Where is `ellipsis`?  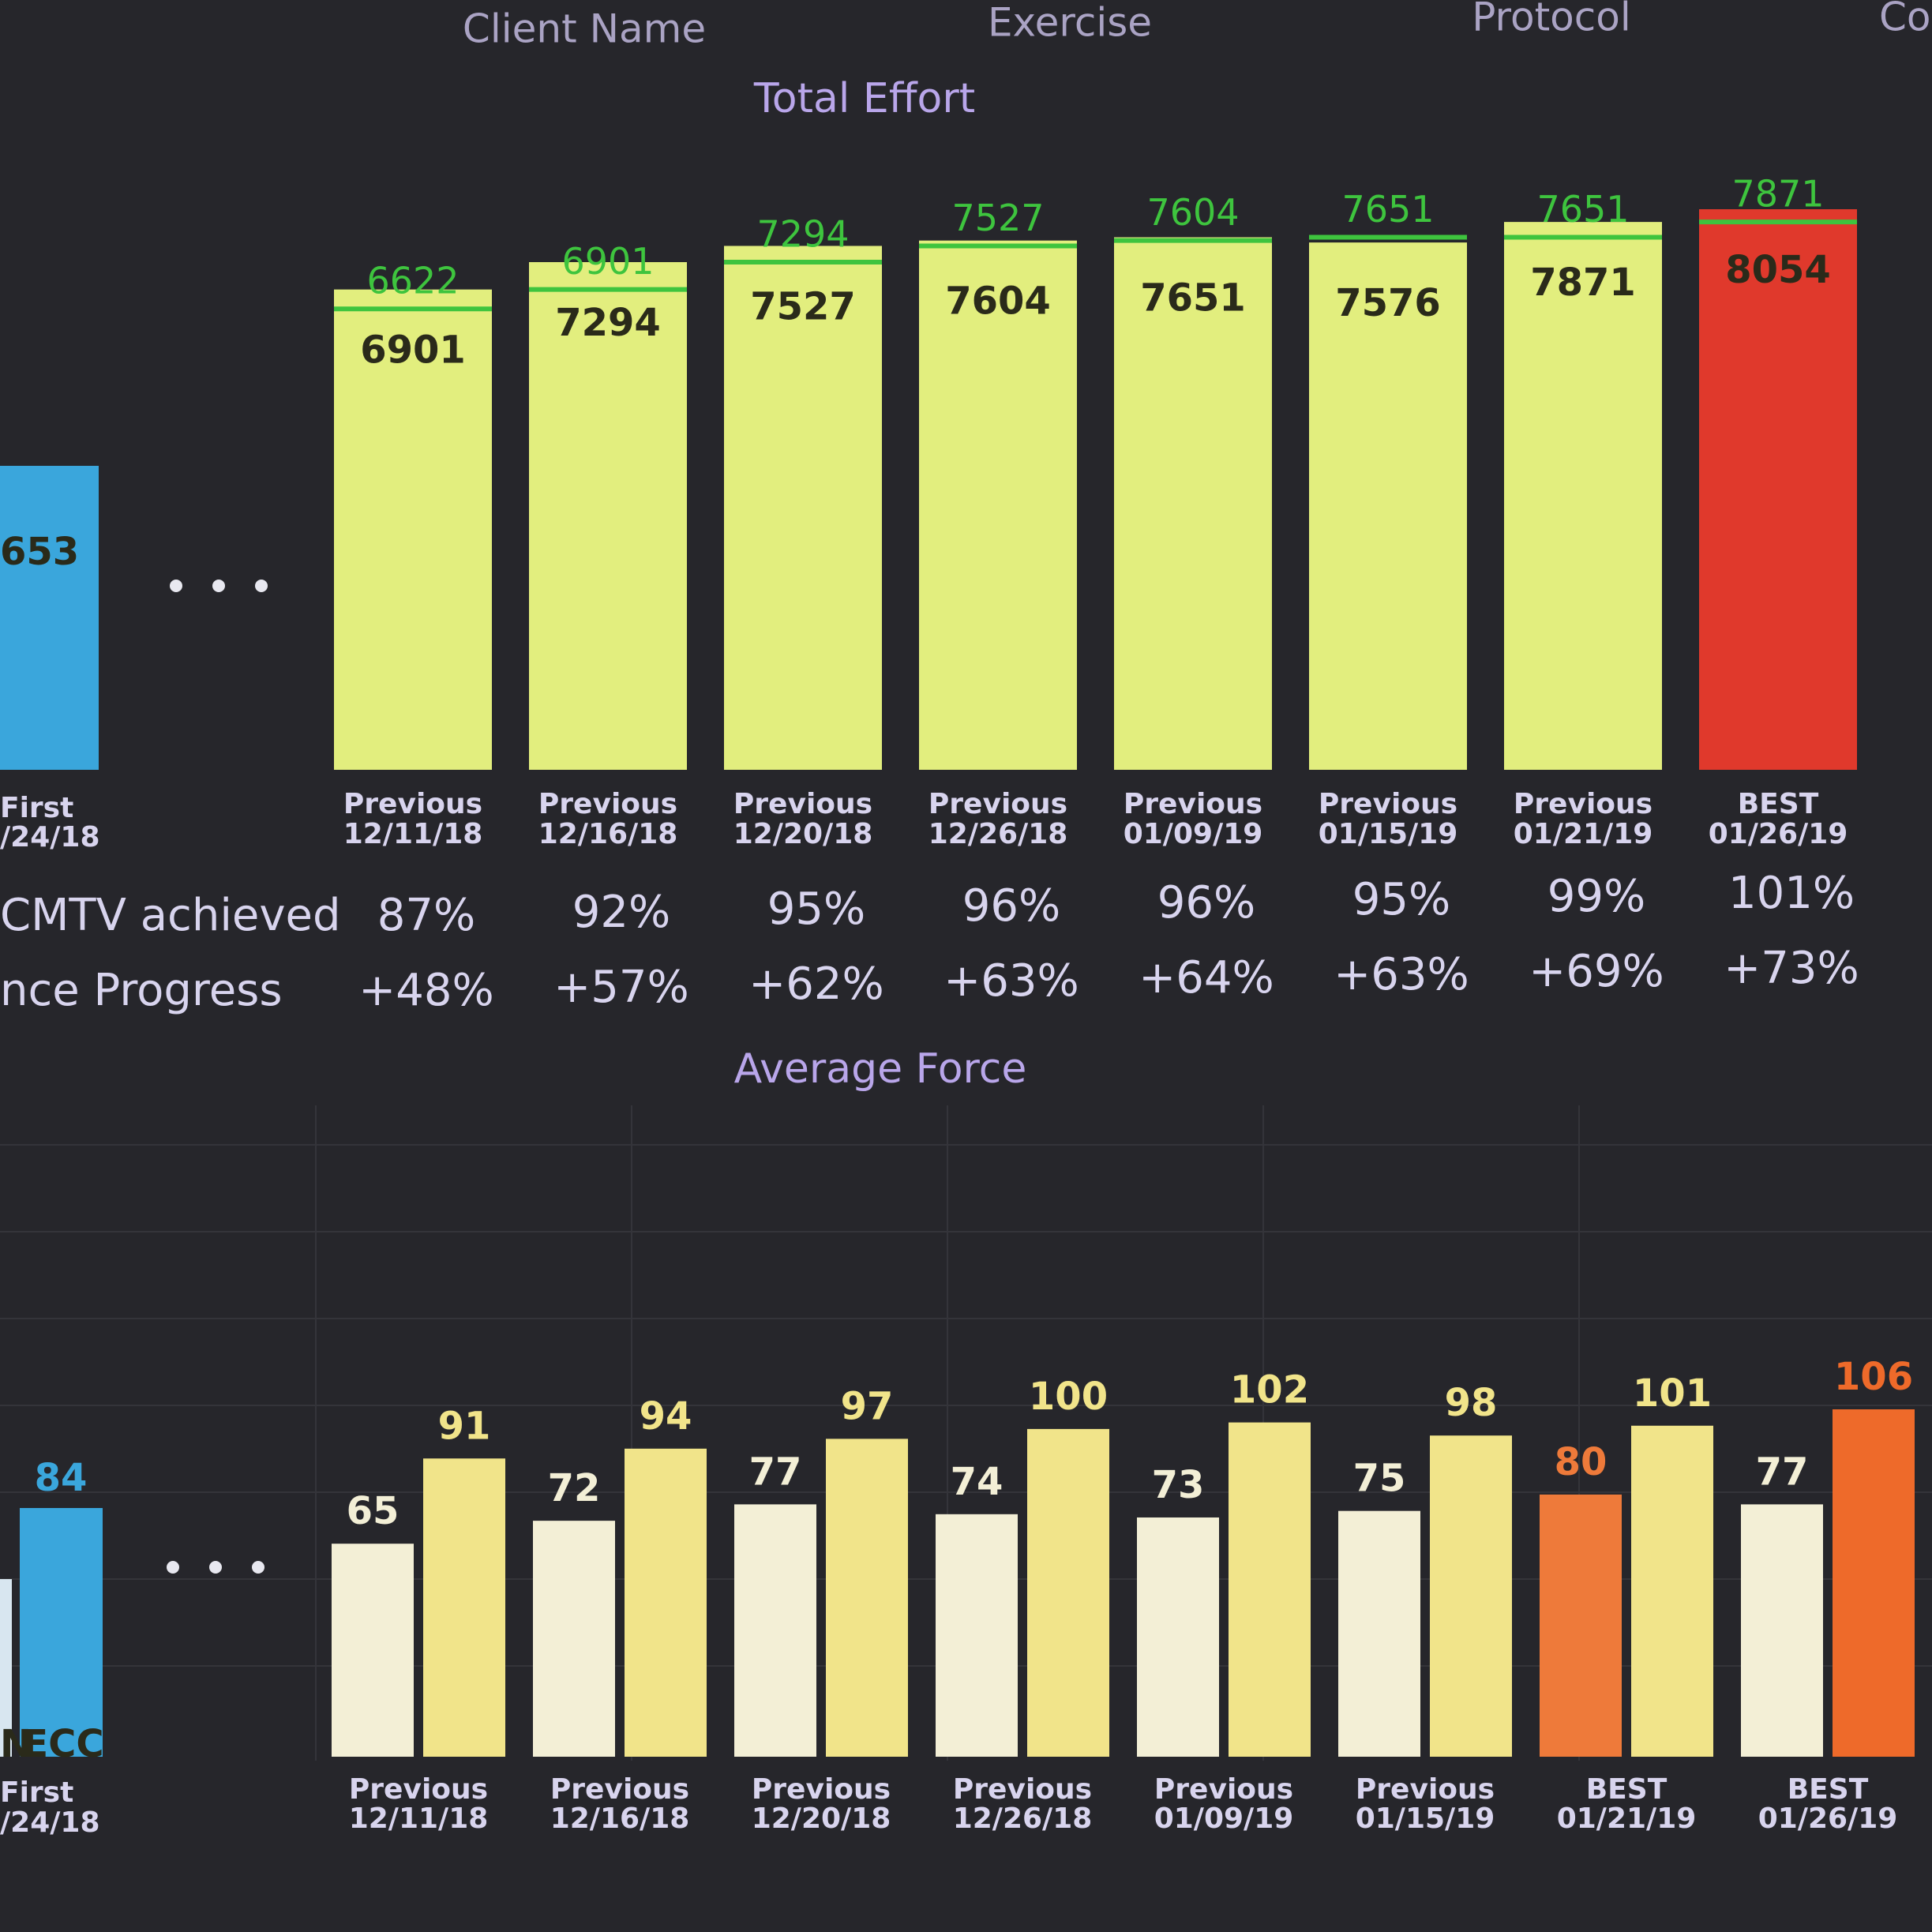 ellipsis is located at coordinates (217, 1077).